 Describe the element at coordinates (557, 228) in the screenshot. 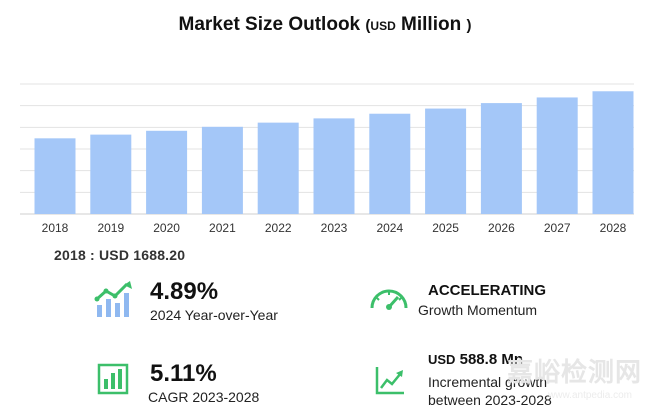

I see `x-tick-label-2027: 2027` at that location.